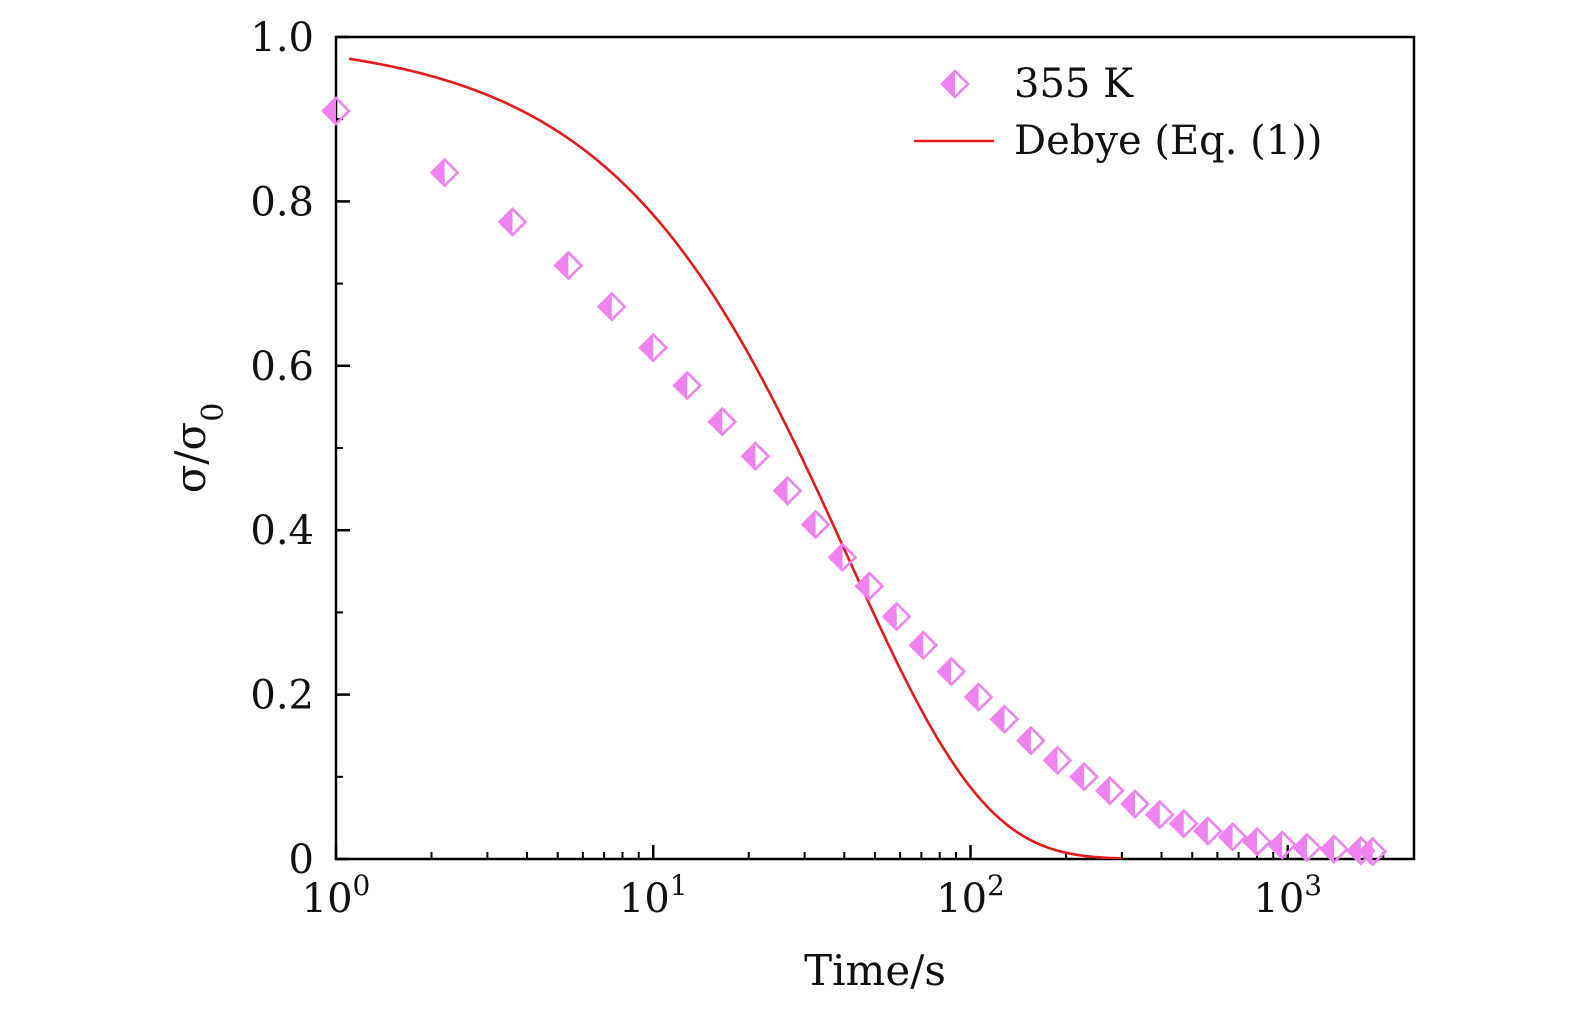  I want to click on x-tick-label-exponent: 3, so click(1313, 885).